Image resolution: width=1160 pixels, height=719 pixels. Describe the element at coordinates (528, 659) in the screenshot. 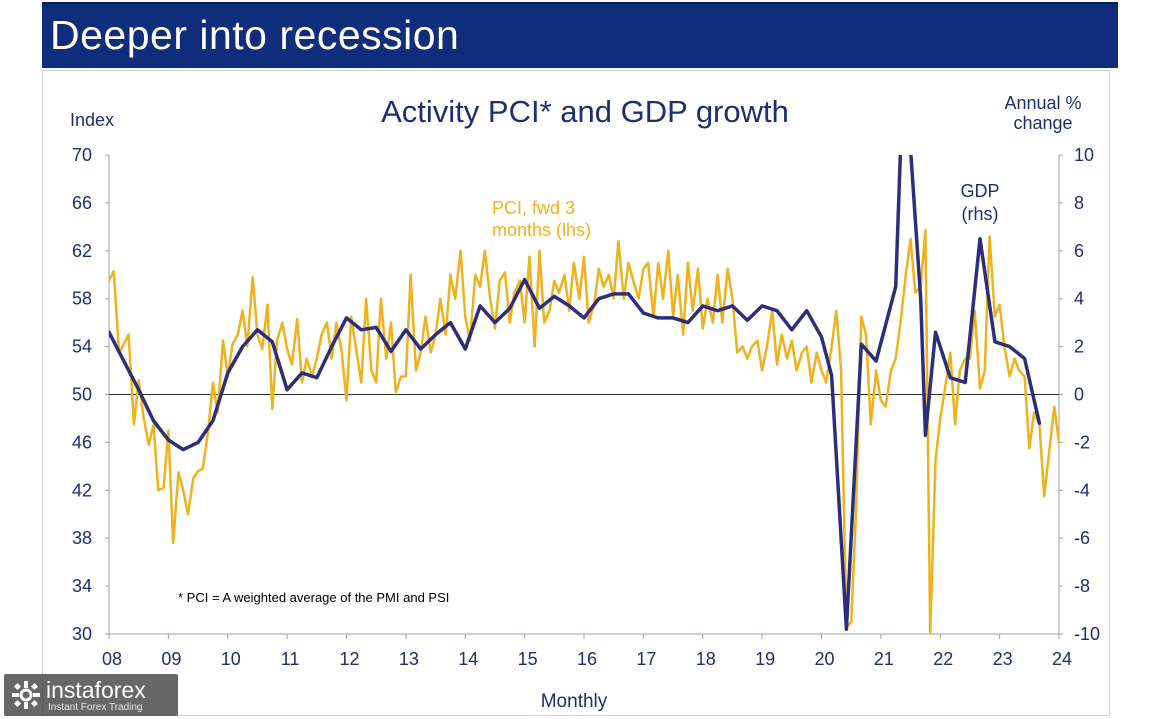

I see `x-tick-label: 15` at that location.